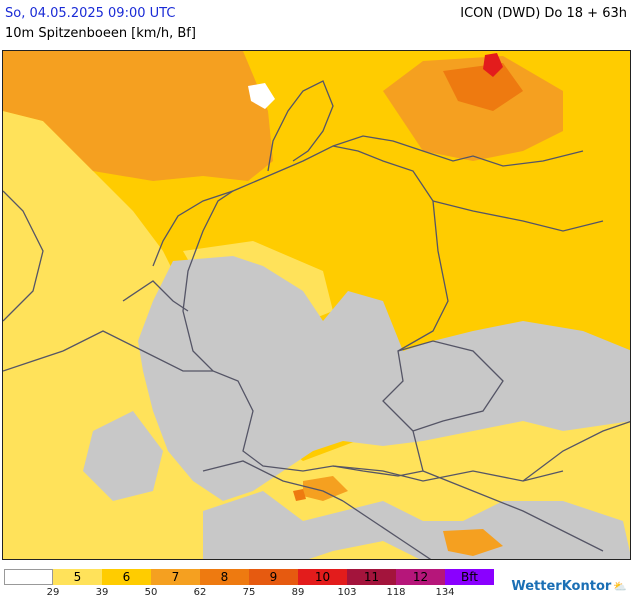 Image resolution: width=633 pixels, height=600 pixels. Describe the element at coordinates (224, 577) in the screenshot. I see `legend-box: 8` at that location.